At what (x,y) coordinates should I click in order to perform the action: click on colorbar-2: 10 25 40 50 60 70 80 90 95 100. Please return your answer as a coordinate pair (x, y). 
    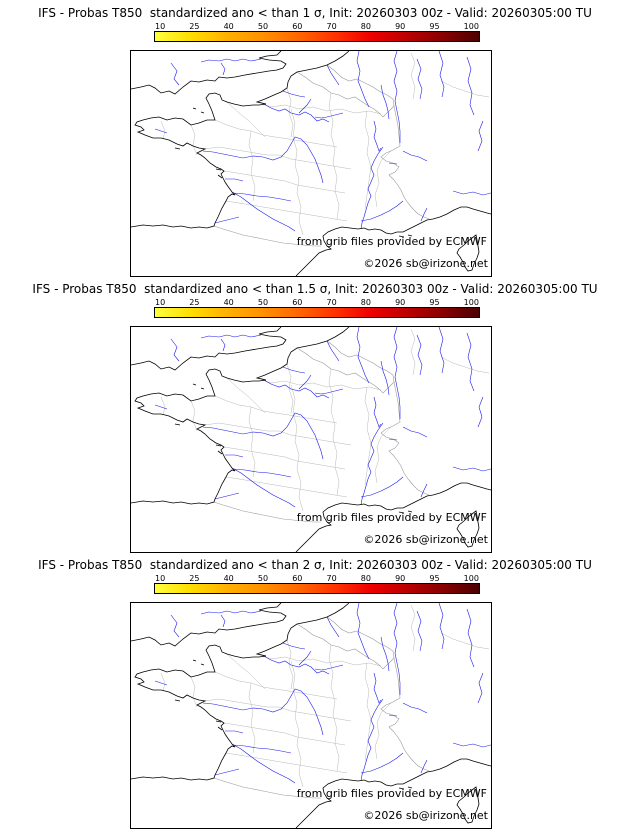
    Looking at the image, I should click on (317, 308).